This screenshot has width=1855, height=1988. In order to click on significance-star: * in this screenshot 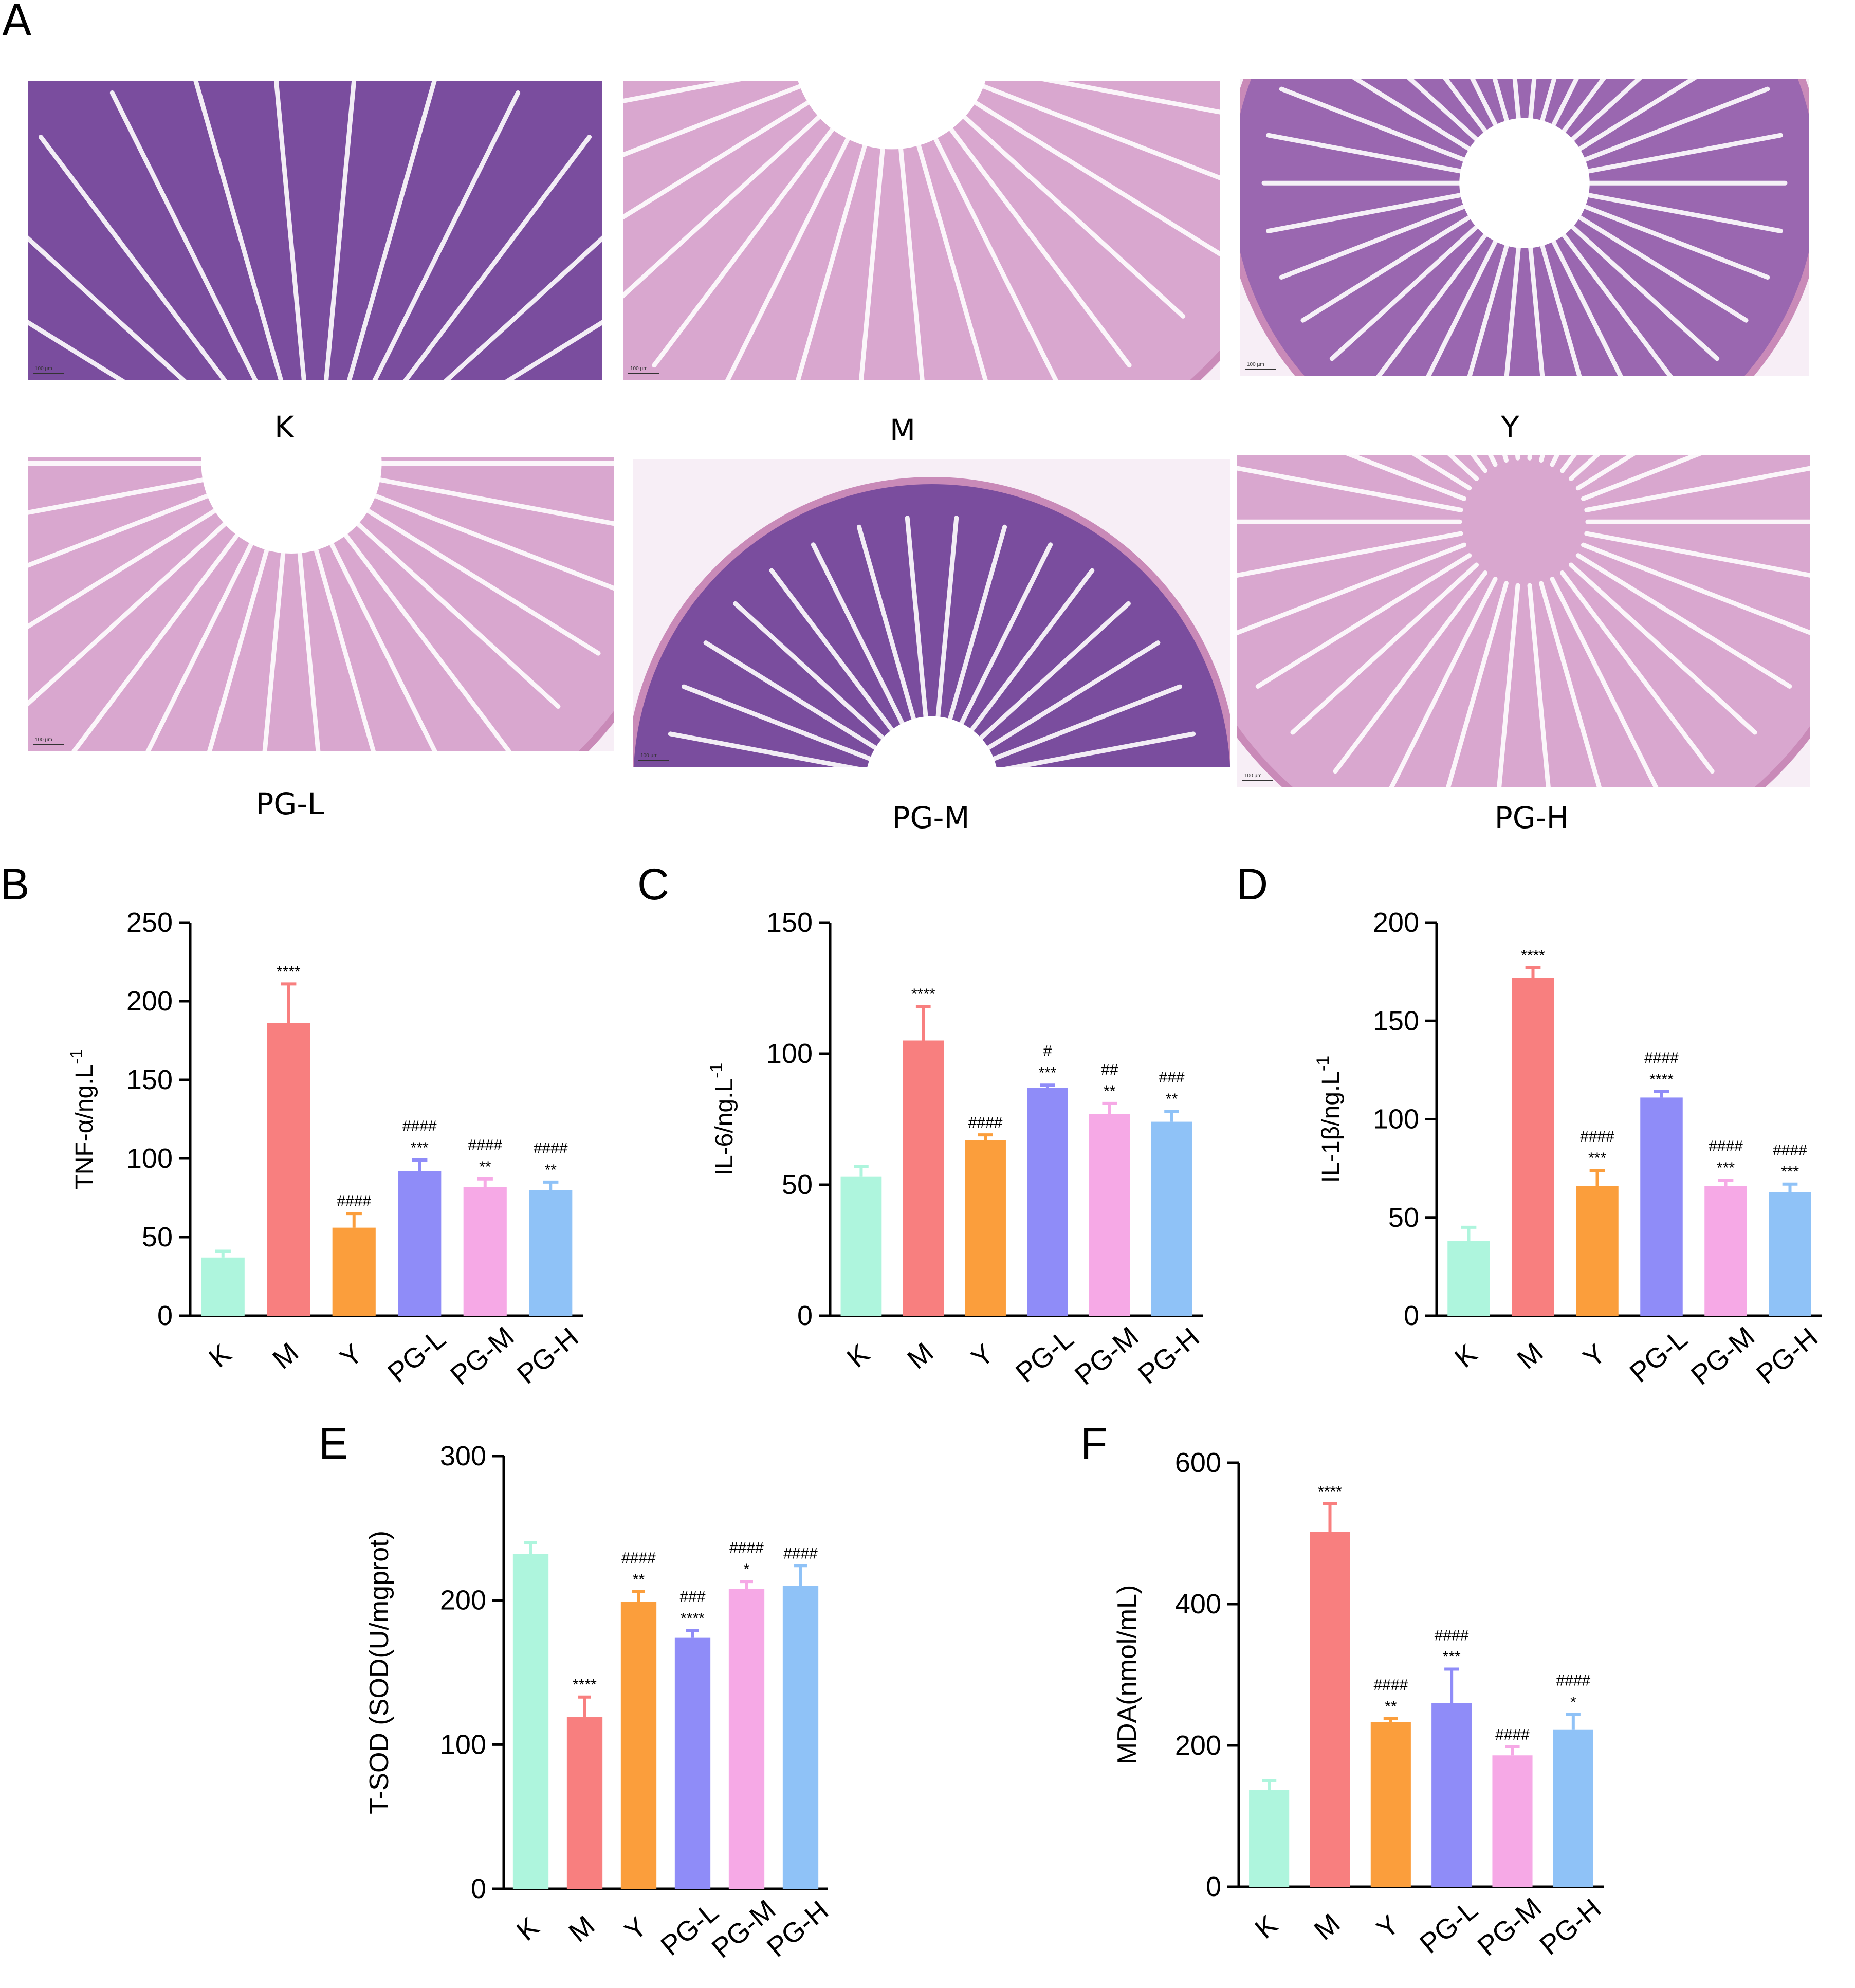, I will do `click(1573, 1702)`.